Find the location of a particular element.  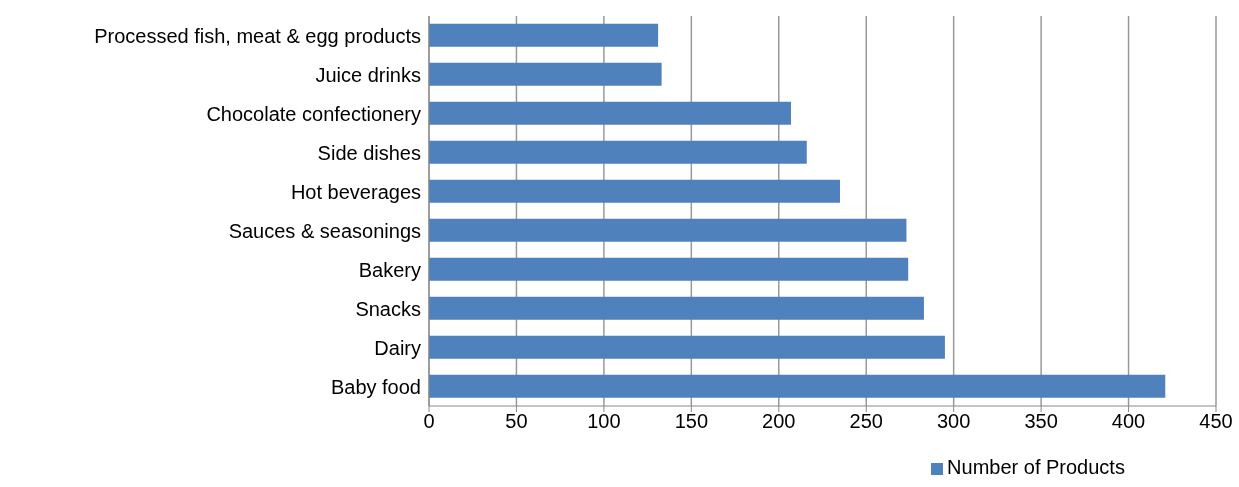

y-tick-label: Hot beverages is located at coordinates (355, 191).